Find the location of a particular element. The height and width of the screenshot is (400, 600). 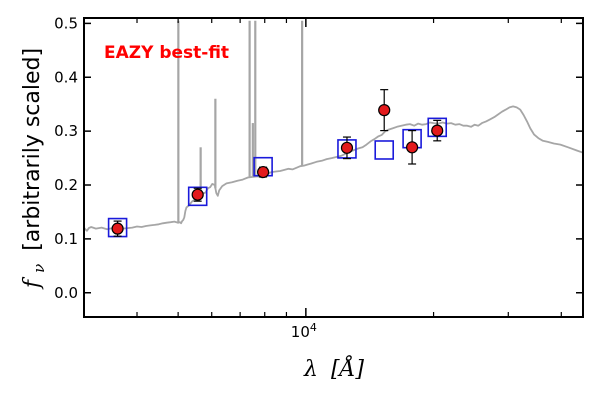

y-axis-text: [arbitrarily scaled] is located at coordinates (32, 149).